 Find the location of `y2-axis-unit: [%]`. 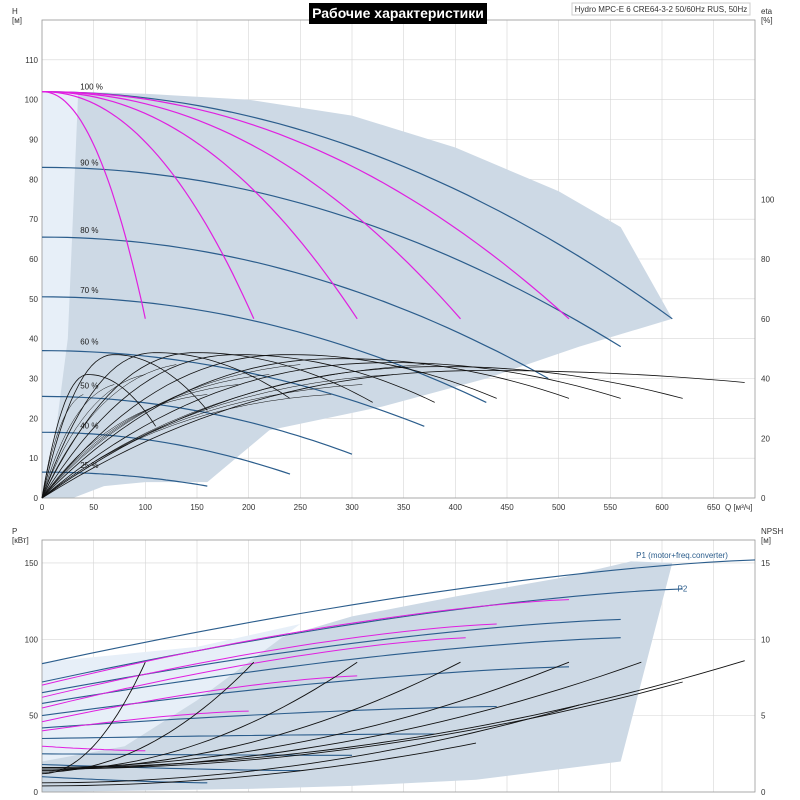

y2-axis-unit: [%] is located at coordinates (767, 20).